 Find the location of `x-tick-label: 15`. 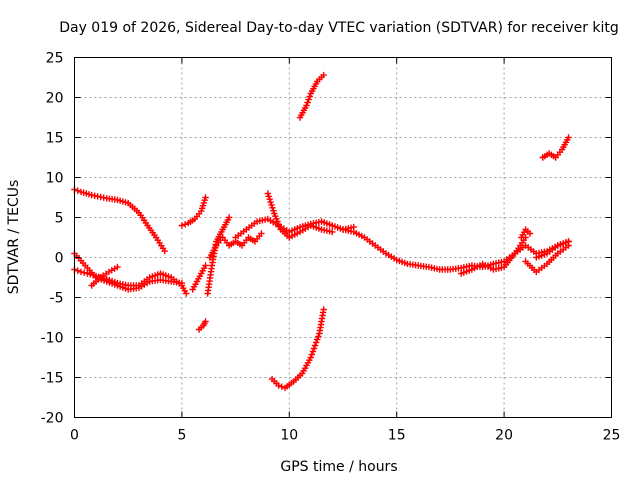

x-tick-label: 15 is located at coordinates (397, 436).